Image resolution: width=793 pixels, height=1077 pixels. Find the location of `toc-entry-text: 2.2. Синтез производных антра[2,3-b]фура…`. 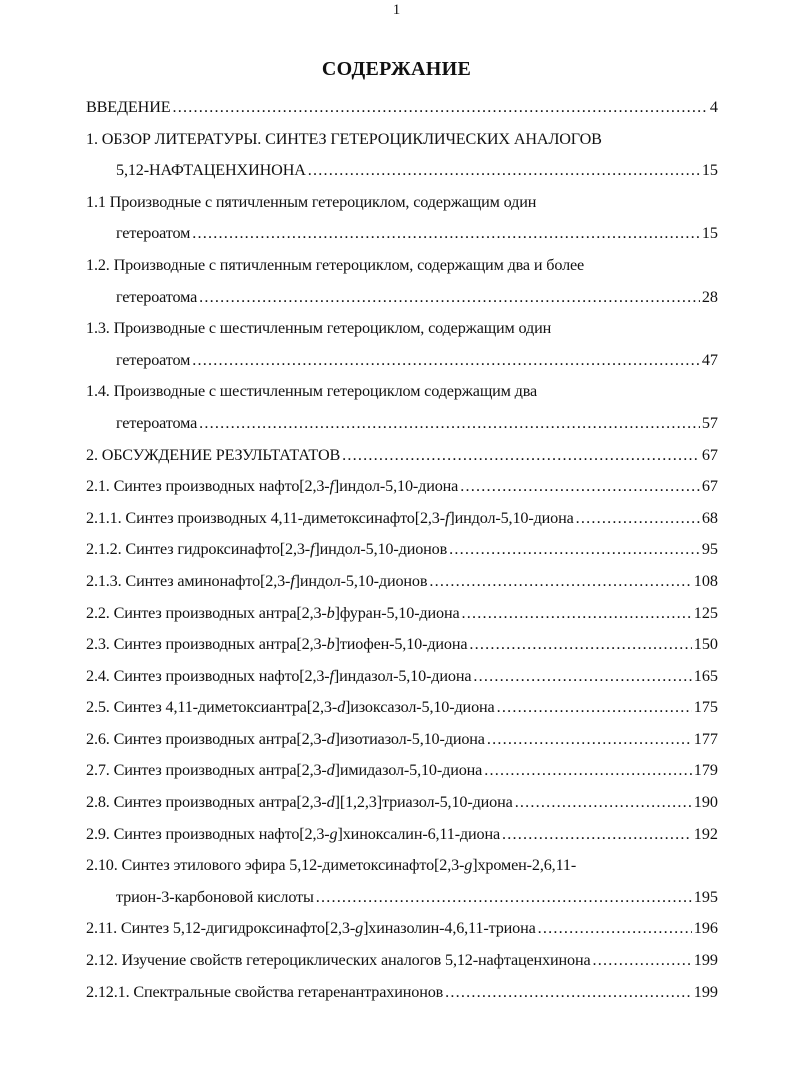

toc-entry-text: 2.2. Синтез производных антра[2,3-b]фура… is located at coordinates (273, 614).